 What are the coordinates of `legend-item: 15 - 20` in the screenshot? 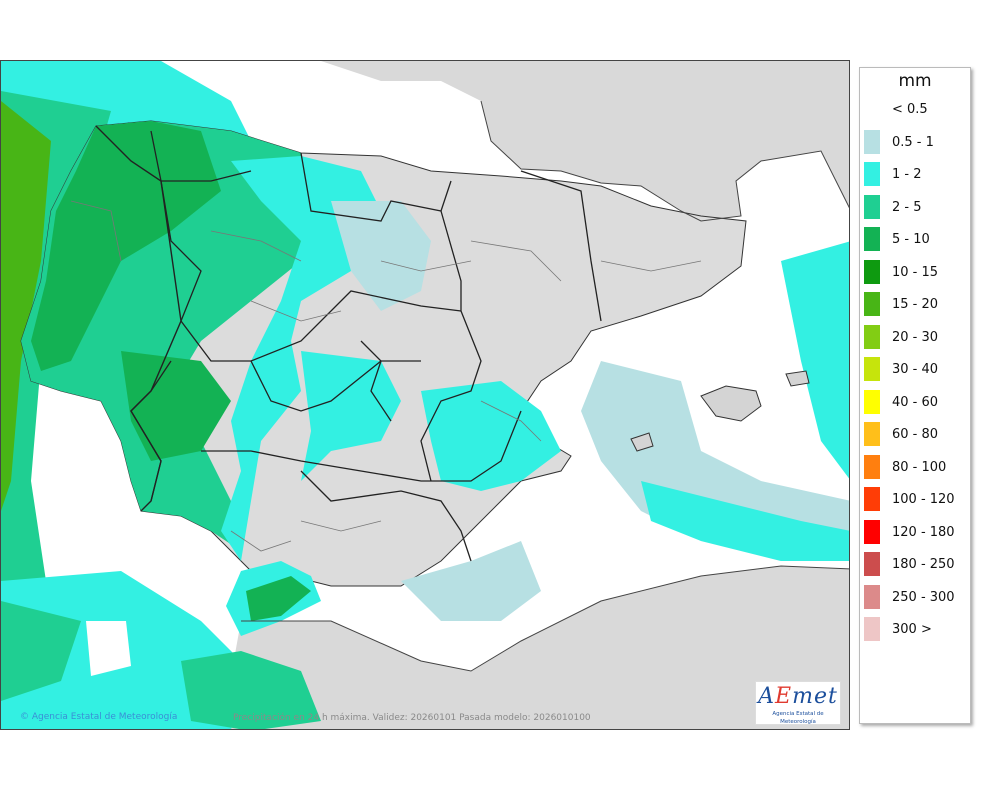 It's located at (916, 304).